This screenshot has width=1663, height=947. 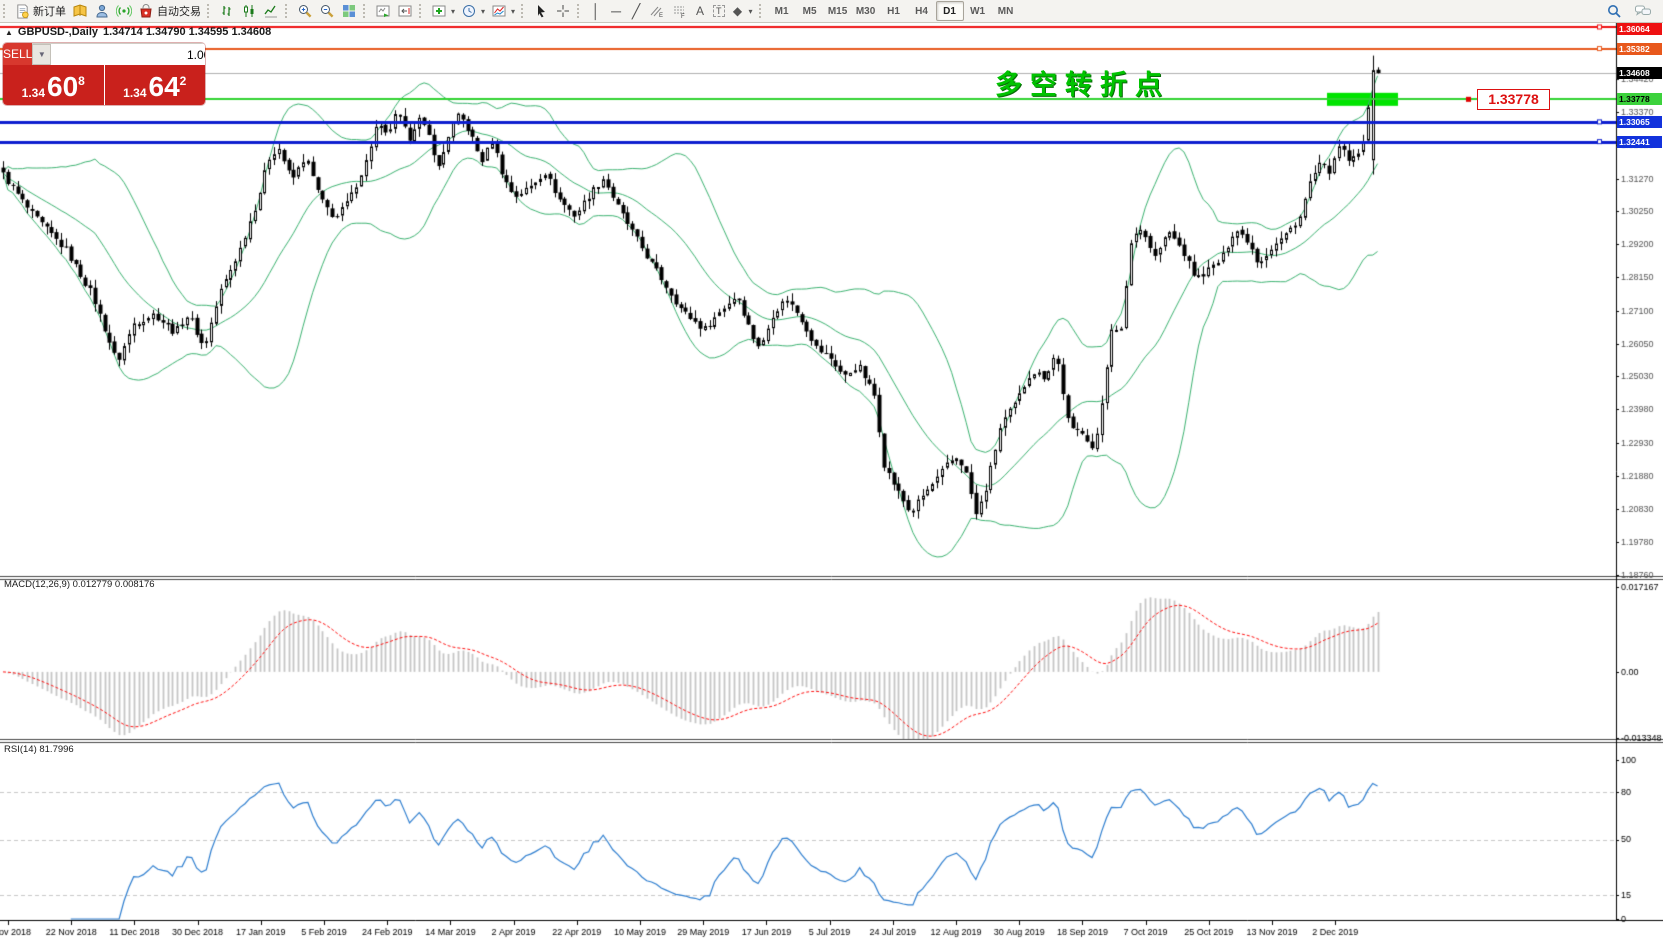 I want to click on timeframe-d1: D1, so click(x=949, y=11).